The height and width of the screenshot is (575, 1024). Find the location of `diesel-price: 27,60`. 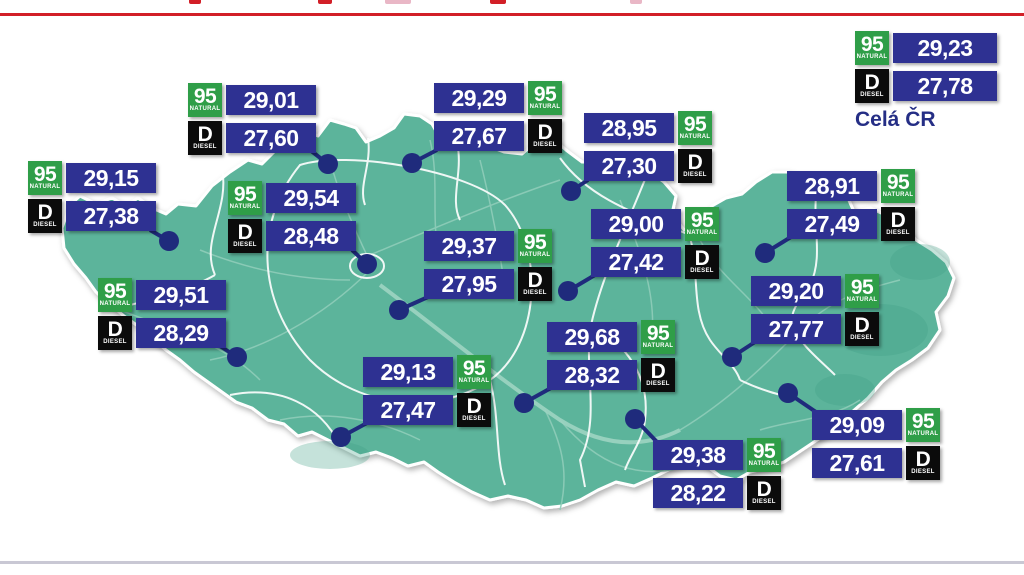

diesel-price: 27,60 is located at coordinates (271, 138).